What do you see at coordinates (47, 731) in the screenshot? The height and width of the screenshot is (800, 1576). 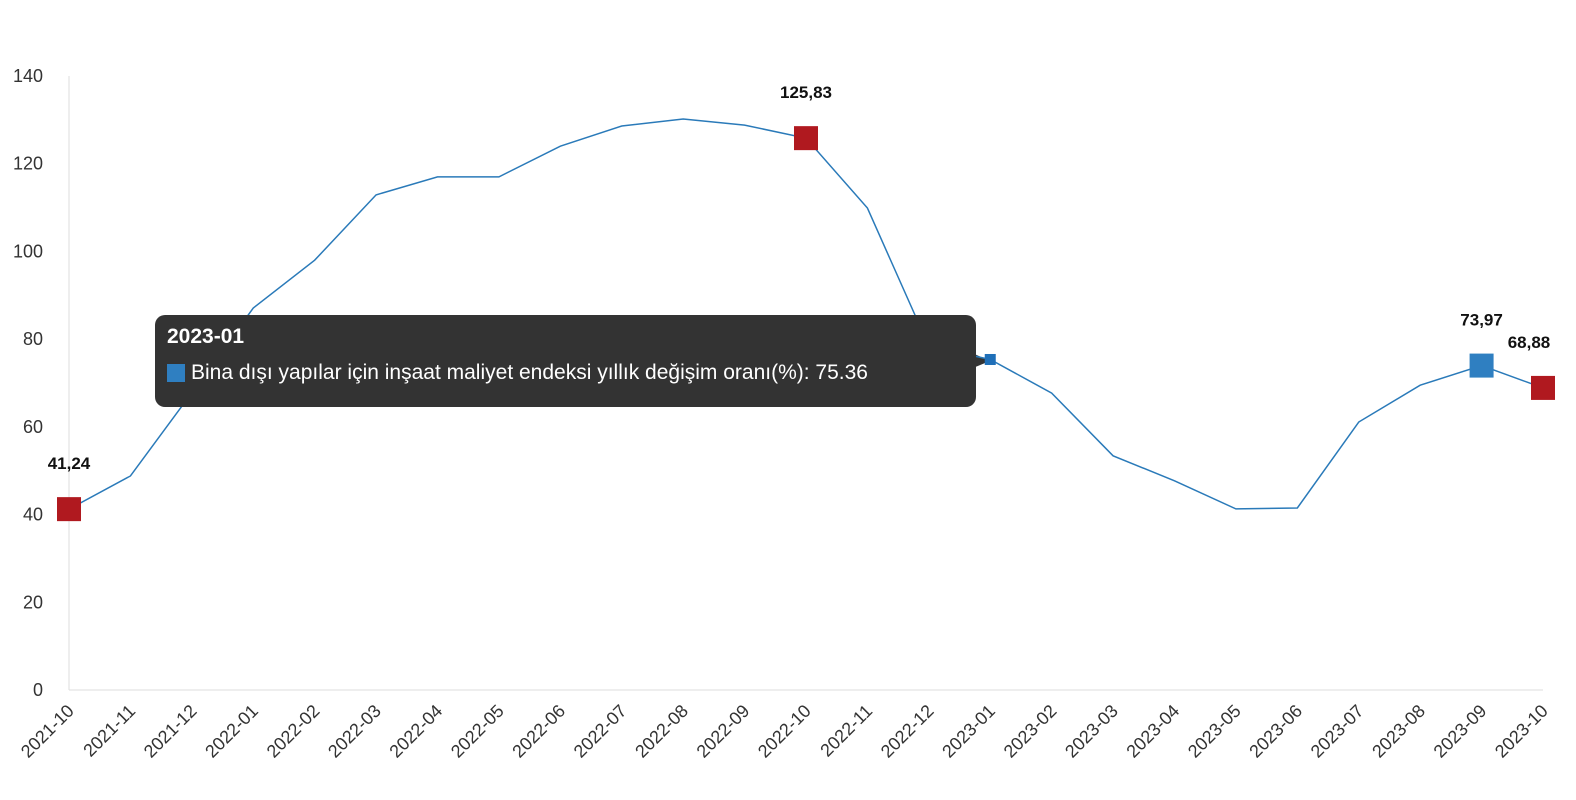 I see `x-tick-label: 2021-10` at bounding box center [47, 731].